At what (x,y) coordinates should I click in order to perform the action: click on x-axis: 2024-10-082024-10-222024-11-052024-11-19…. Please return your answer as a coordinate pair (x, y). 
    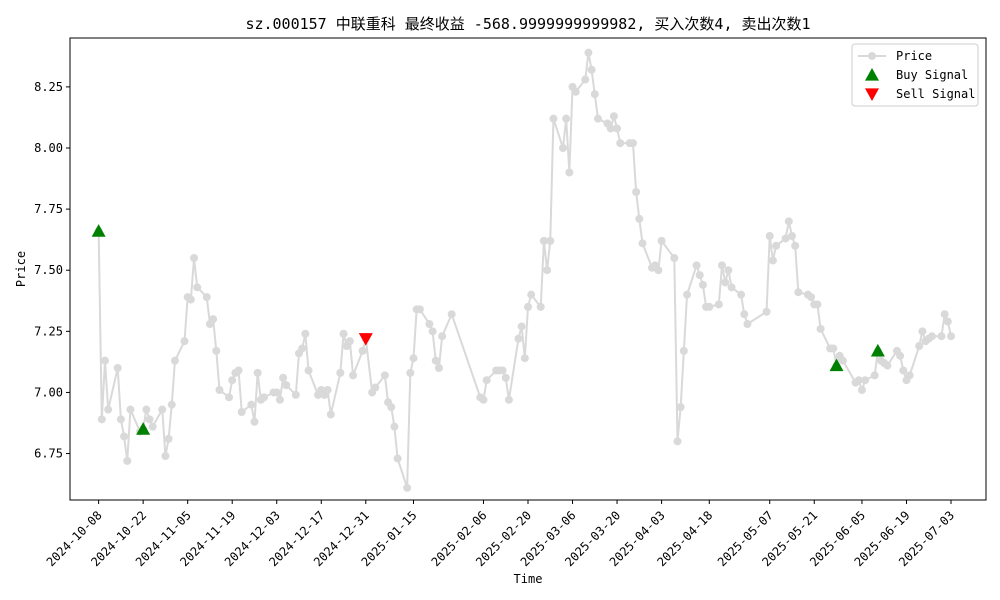
    Looking at the image, I should click on (500, 534).